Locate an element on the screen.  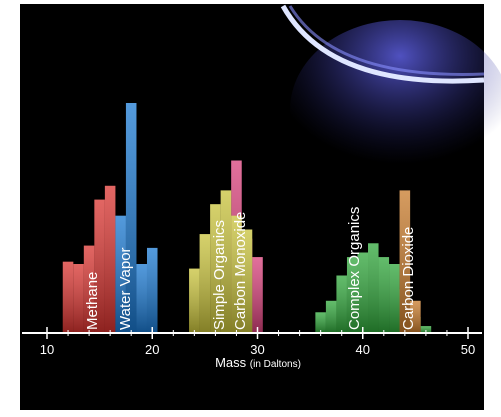
series-label: Complex Organics is located at coordinates (354, 268).